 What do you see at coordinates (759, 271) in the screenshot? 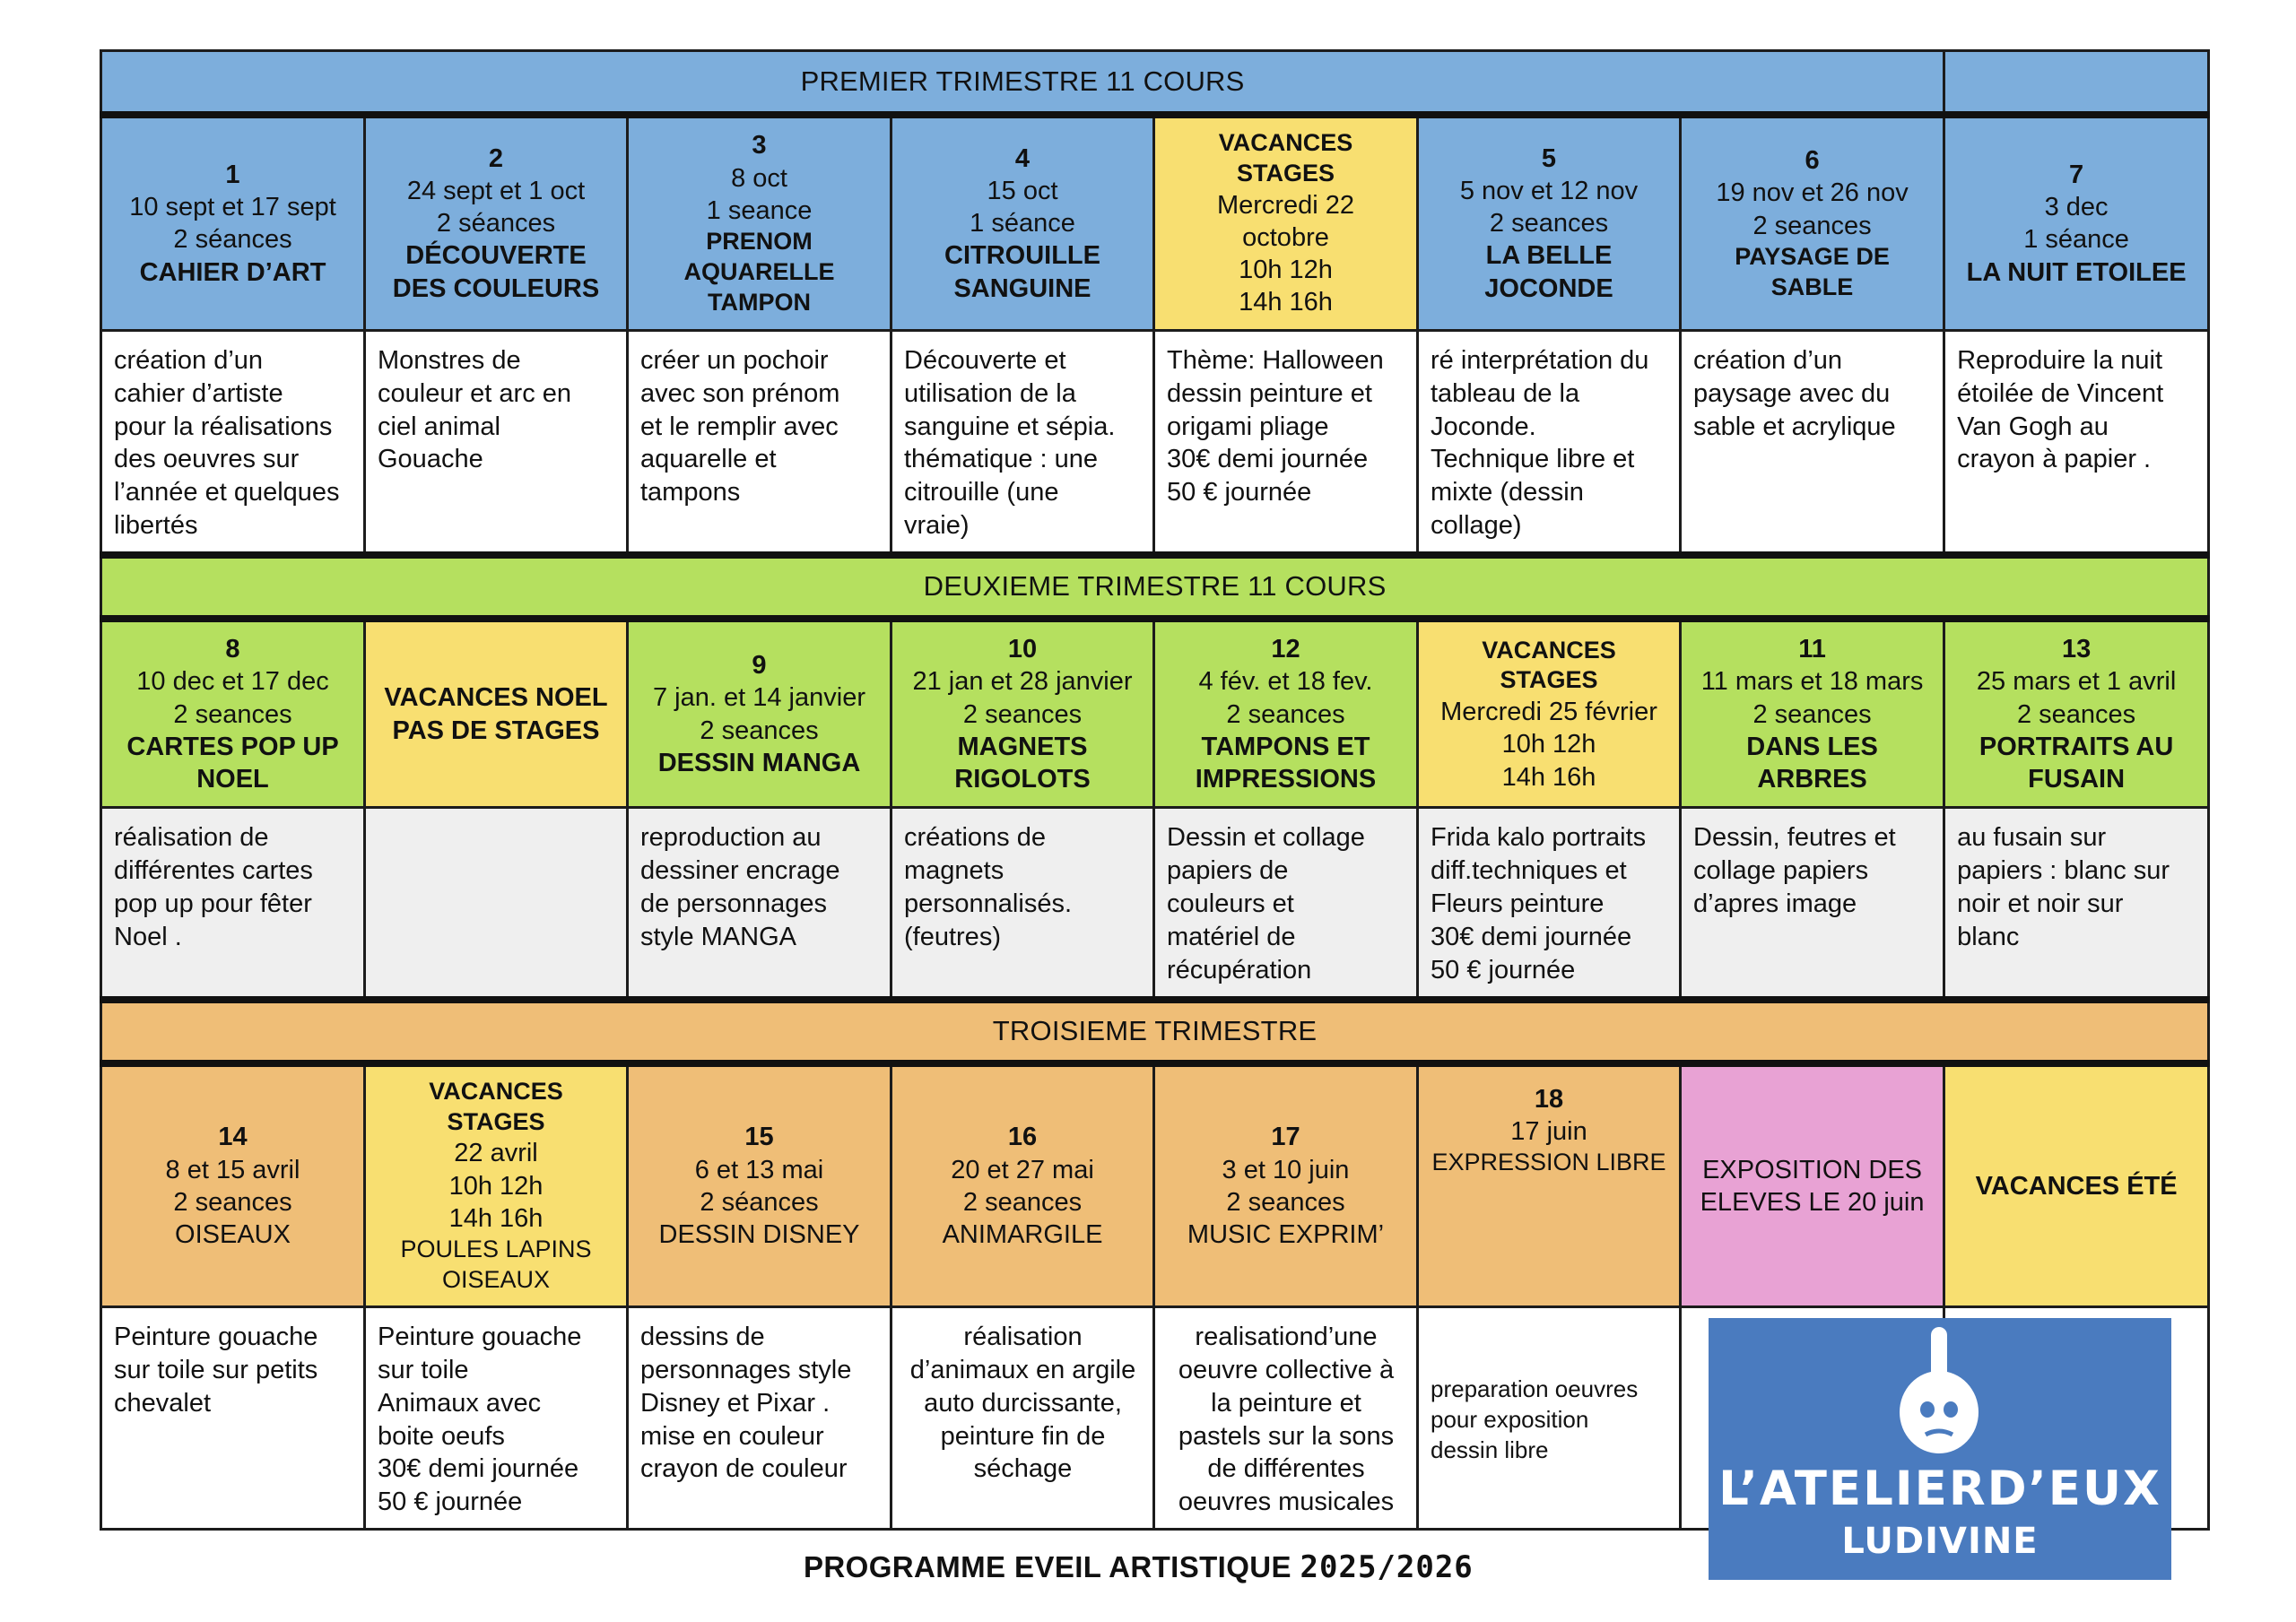
I see `course-header-line: AQUARELLE` at bounding box center [759, 271].